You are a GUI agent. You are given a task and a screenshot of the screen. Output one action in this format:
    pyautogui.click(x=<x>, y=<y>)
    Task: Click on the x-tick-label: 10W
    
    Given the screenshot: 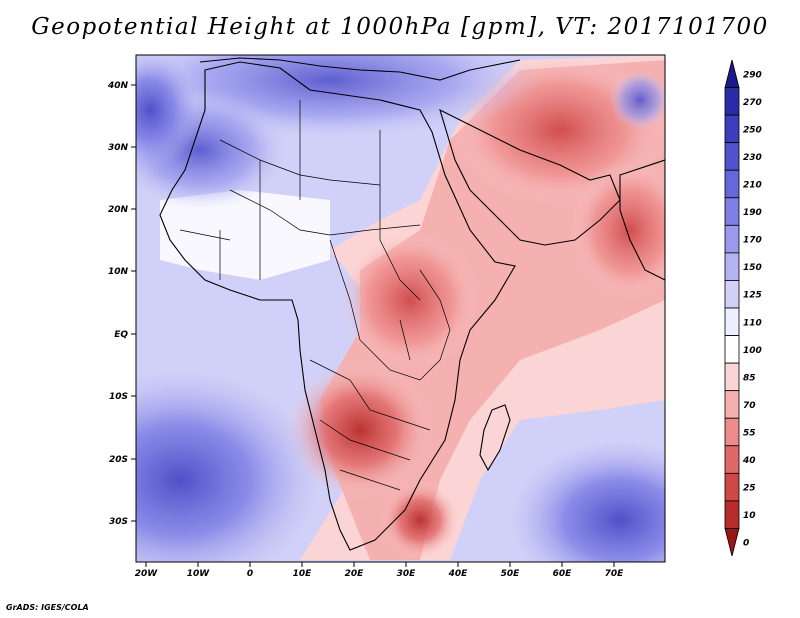 What is the action you would take?
    pyautogui.click(x=199, y=574)
    